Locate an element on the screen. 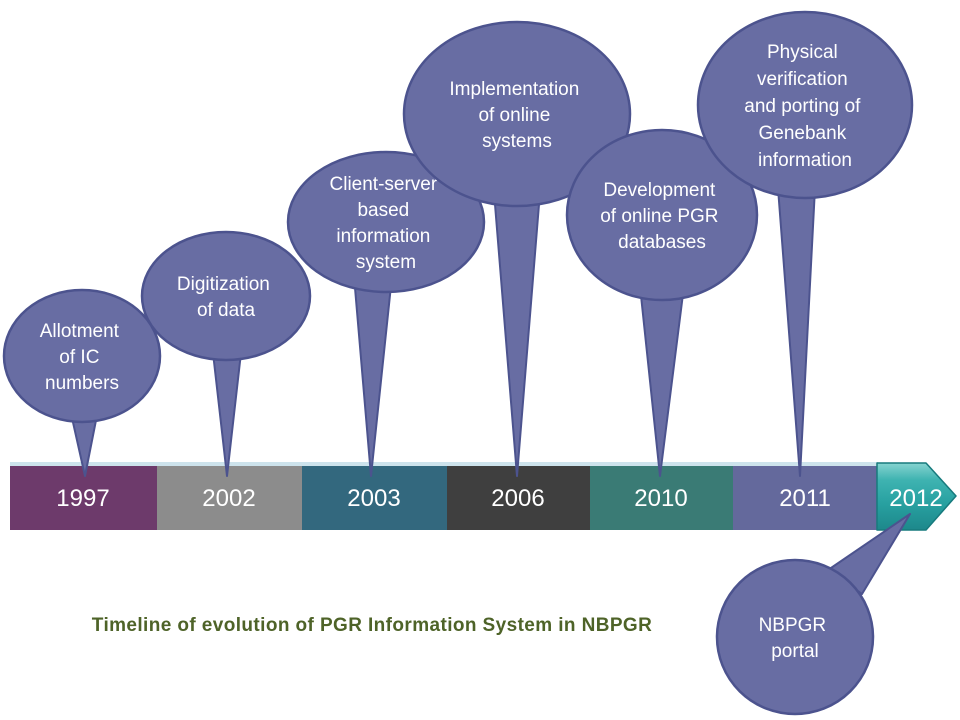  year-label: 2002 is located at coordinates (228, 498).